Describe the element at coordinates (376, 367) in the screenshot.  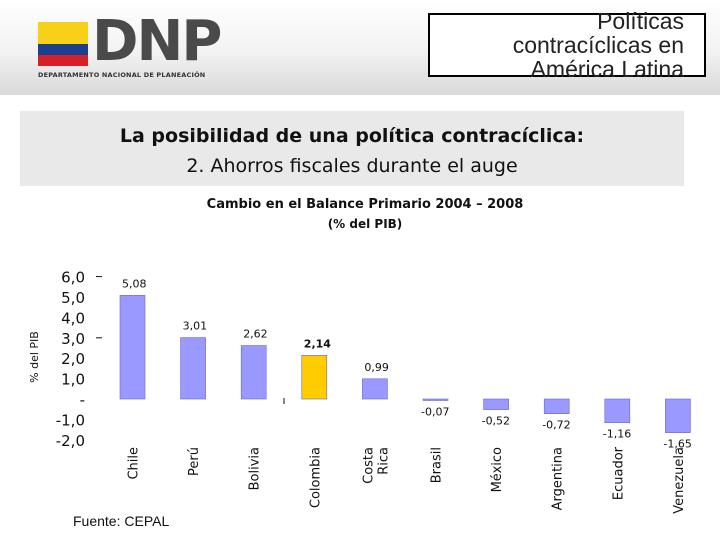
I see `bar-value-label: 0,99` at that location.